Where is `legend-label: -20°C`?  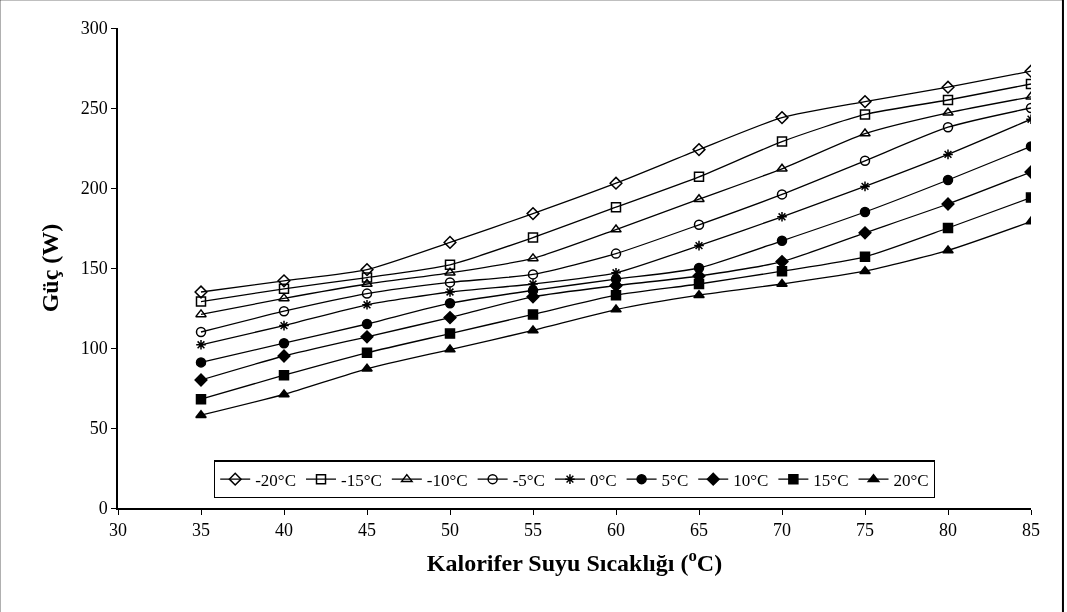
legend-label: -20°C is located at coordinates (276, 480).